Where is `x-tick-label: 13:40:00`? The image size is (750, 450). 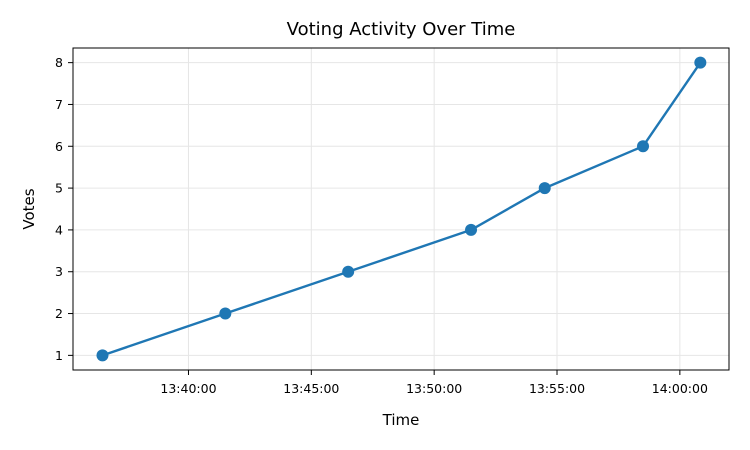
x-tick-label: 13:40:00 is located at coordinates (188, 388).